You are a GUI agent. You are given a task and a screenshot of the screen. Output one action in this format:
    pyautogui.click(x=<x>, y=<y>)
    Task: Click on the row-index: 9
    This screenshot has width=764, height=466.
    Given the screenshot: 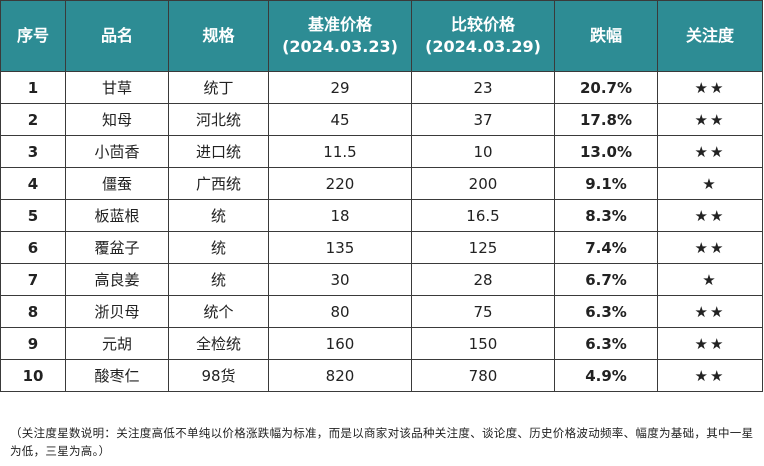 What is the action you would take?
    pyautogui.click(x=33, y=343)
    